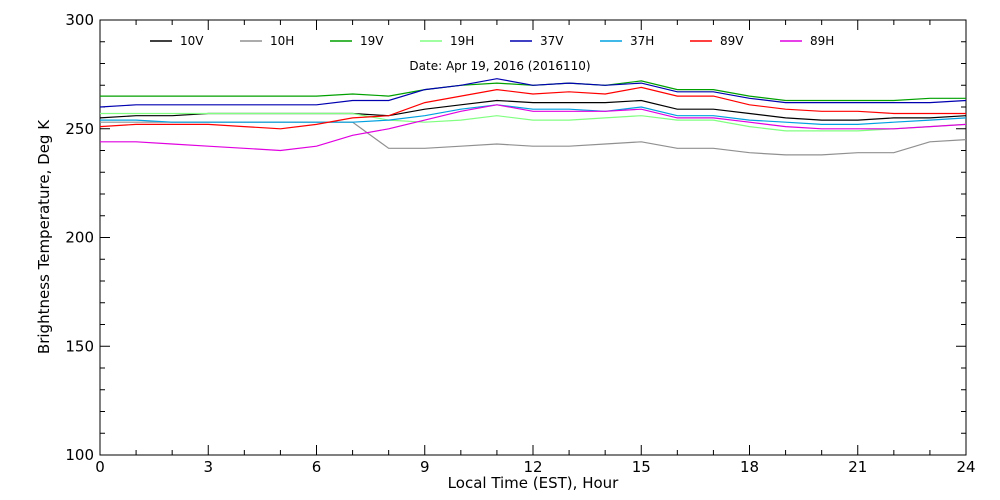 This screenshot has width=1000, height=500. I want to click on series-layer, so click(533, 117).